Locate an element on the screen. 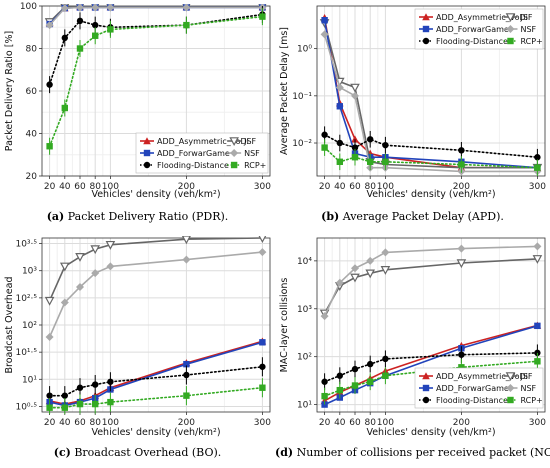  legend-label: ADD_ForwarGame is located at coordinates (193, 153).